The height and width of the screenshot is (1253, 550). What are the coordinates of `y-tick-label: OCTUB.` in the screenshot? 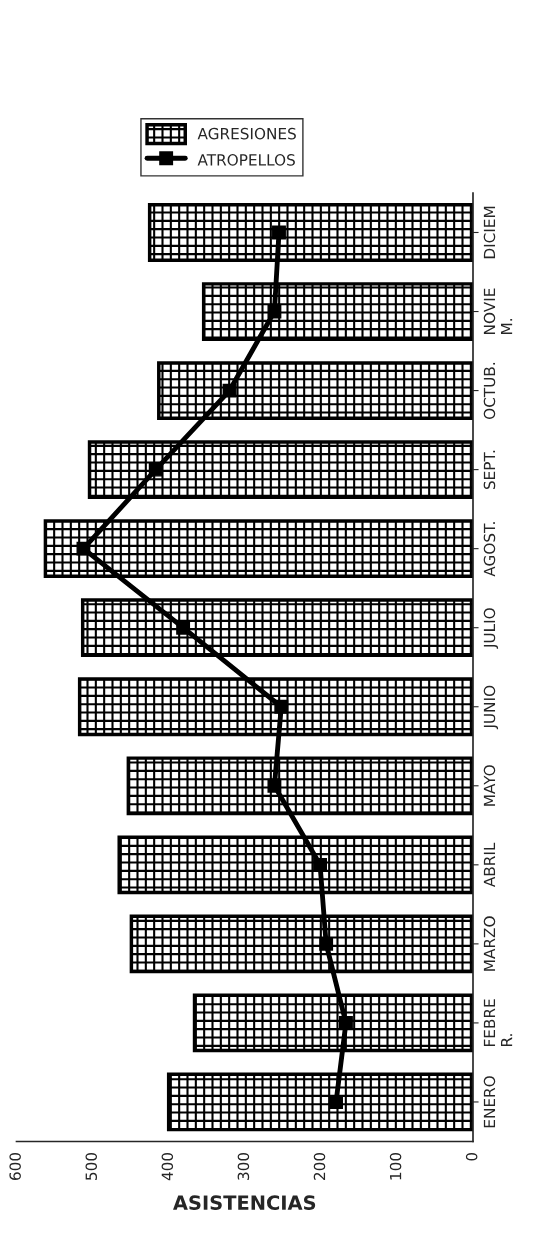 It's located at (489, 390).